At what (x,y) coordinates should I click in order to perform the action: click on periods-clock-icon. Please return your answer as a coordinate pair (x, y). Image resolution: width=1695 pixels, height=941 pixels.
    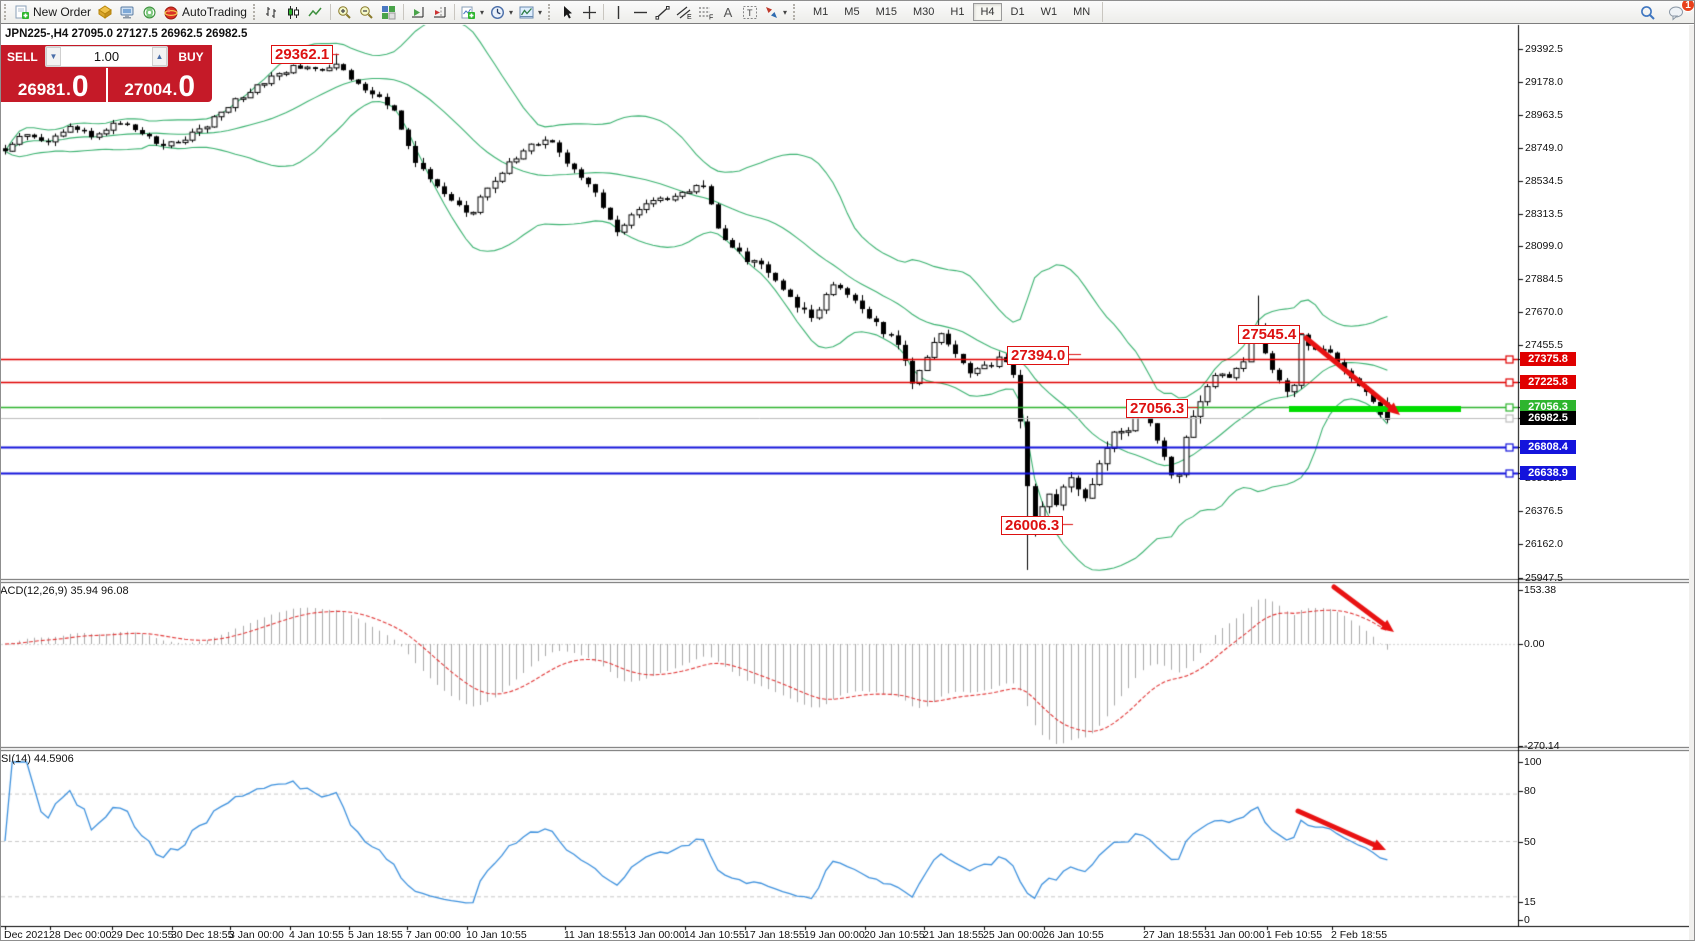
    Looking at the image, I should click on (497, 12).